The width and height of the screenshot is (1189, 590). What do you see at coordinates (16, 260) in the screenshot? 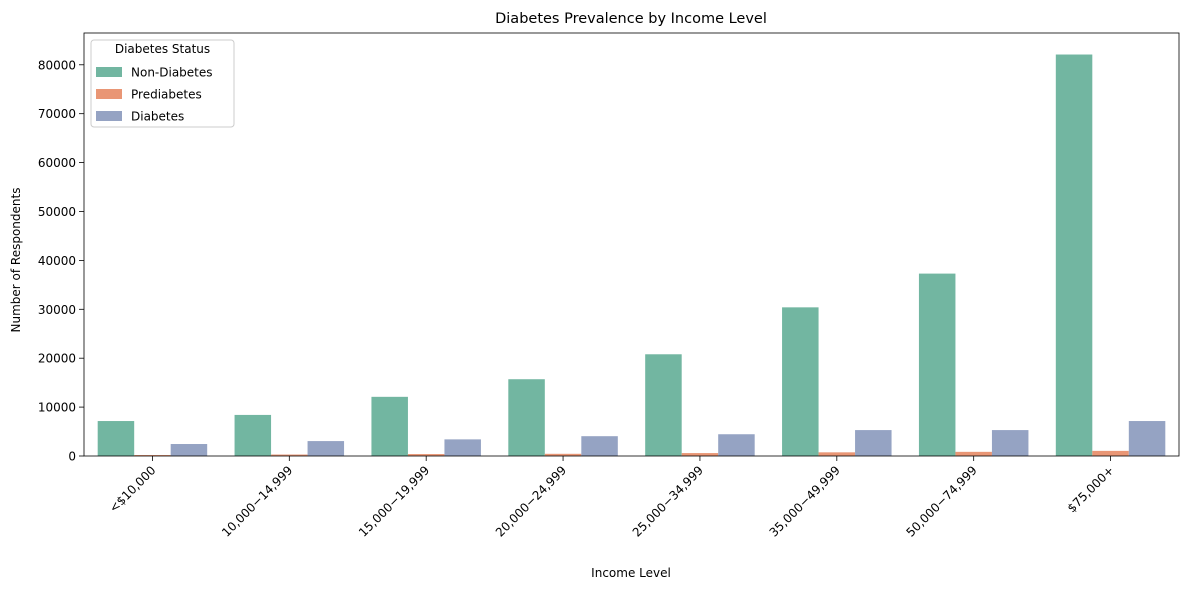
I see `y-axis-title: Number of Respondents` at bounding box center [16, 260].